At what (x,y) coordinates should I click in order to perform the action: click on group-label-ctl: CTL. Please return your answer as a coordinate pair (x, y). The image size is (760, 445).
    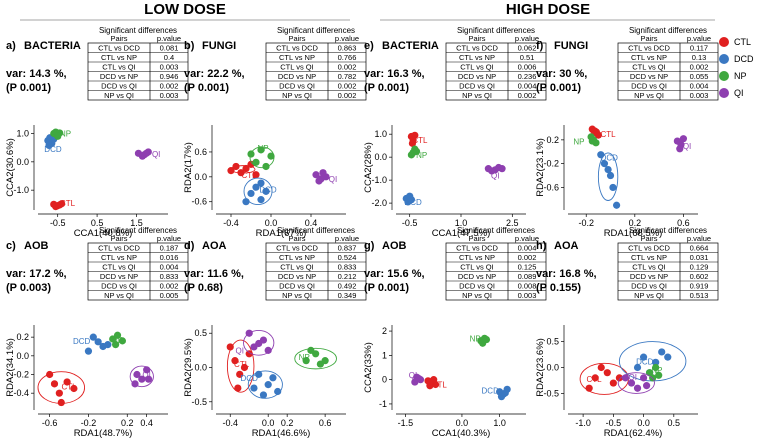
    Looking at the image, I should click on (440, 385).